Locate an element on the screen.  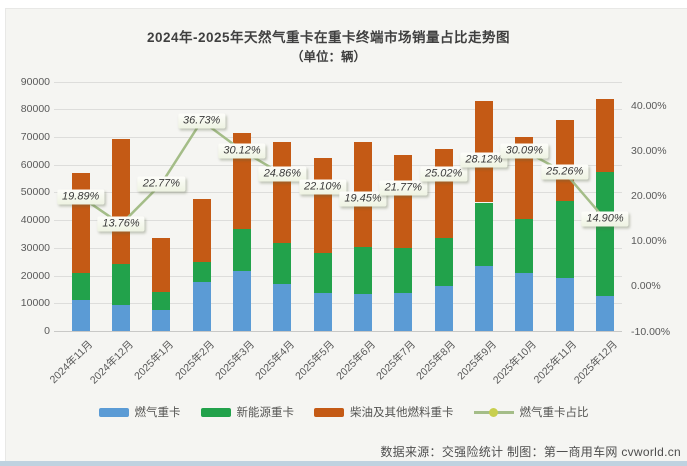
legend-item-新能源重卡: 新能源重卡 is located at coordinates (247, 412).